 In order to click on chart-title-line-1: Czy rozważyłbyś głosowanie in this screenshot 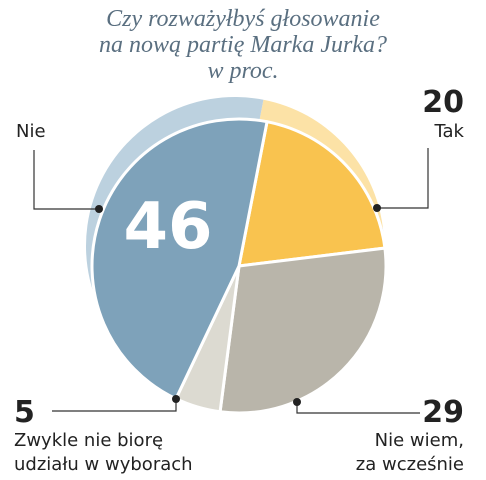, I will do `click(243, 19)`.